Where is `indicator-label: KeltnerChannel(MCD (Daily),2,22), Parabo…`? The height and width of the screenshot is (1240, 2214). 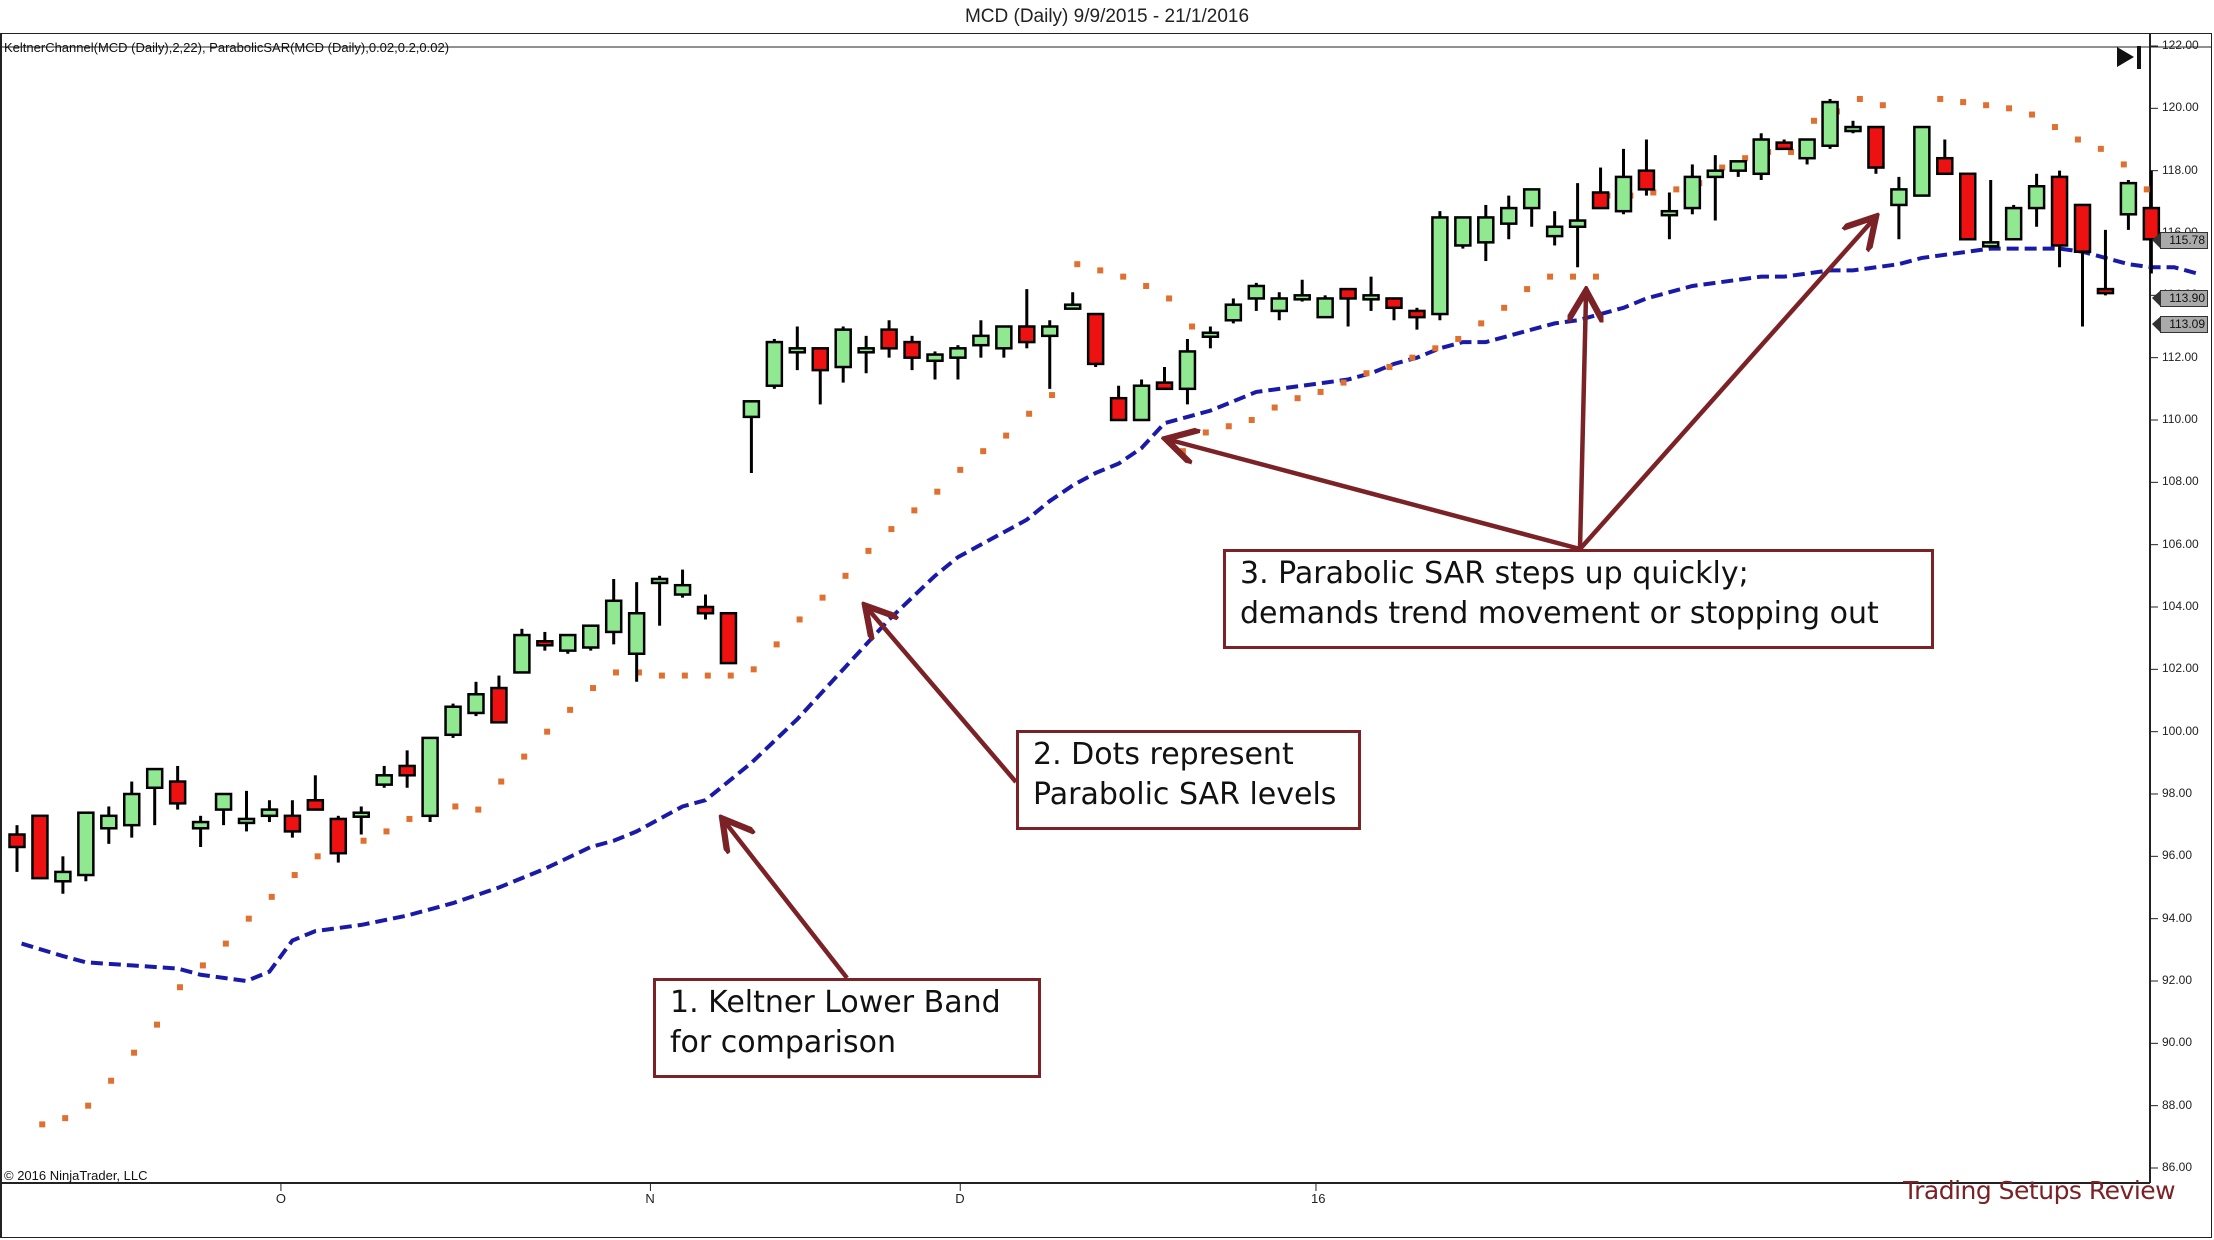
indicator-label: KeltnerChannel(MCD (Daily),2,22), Parabo… is located at coordinates (227, 47).